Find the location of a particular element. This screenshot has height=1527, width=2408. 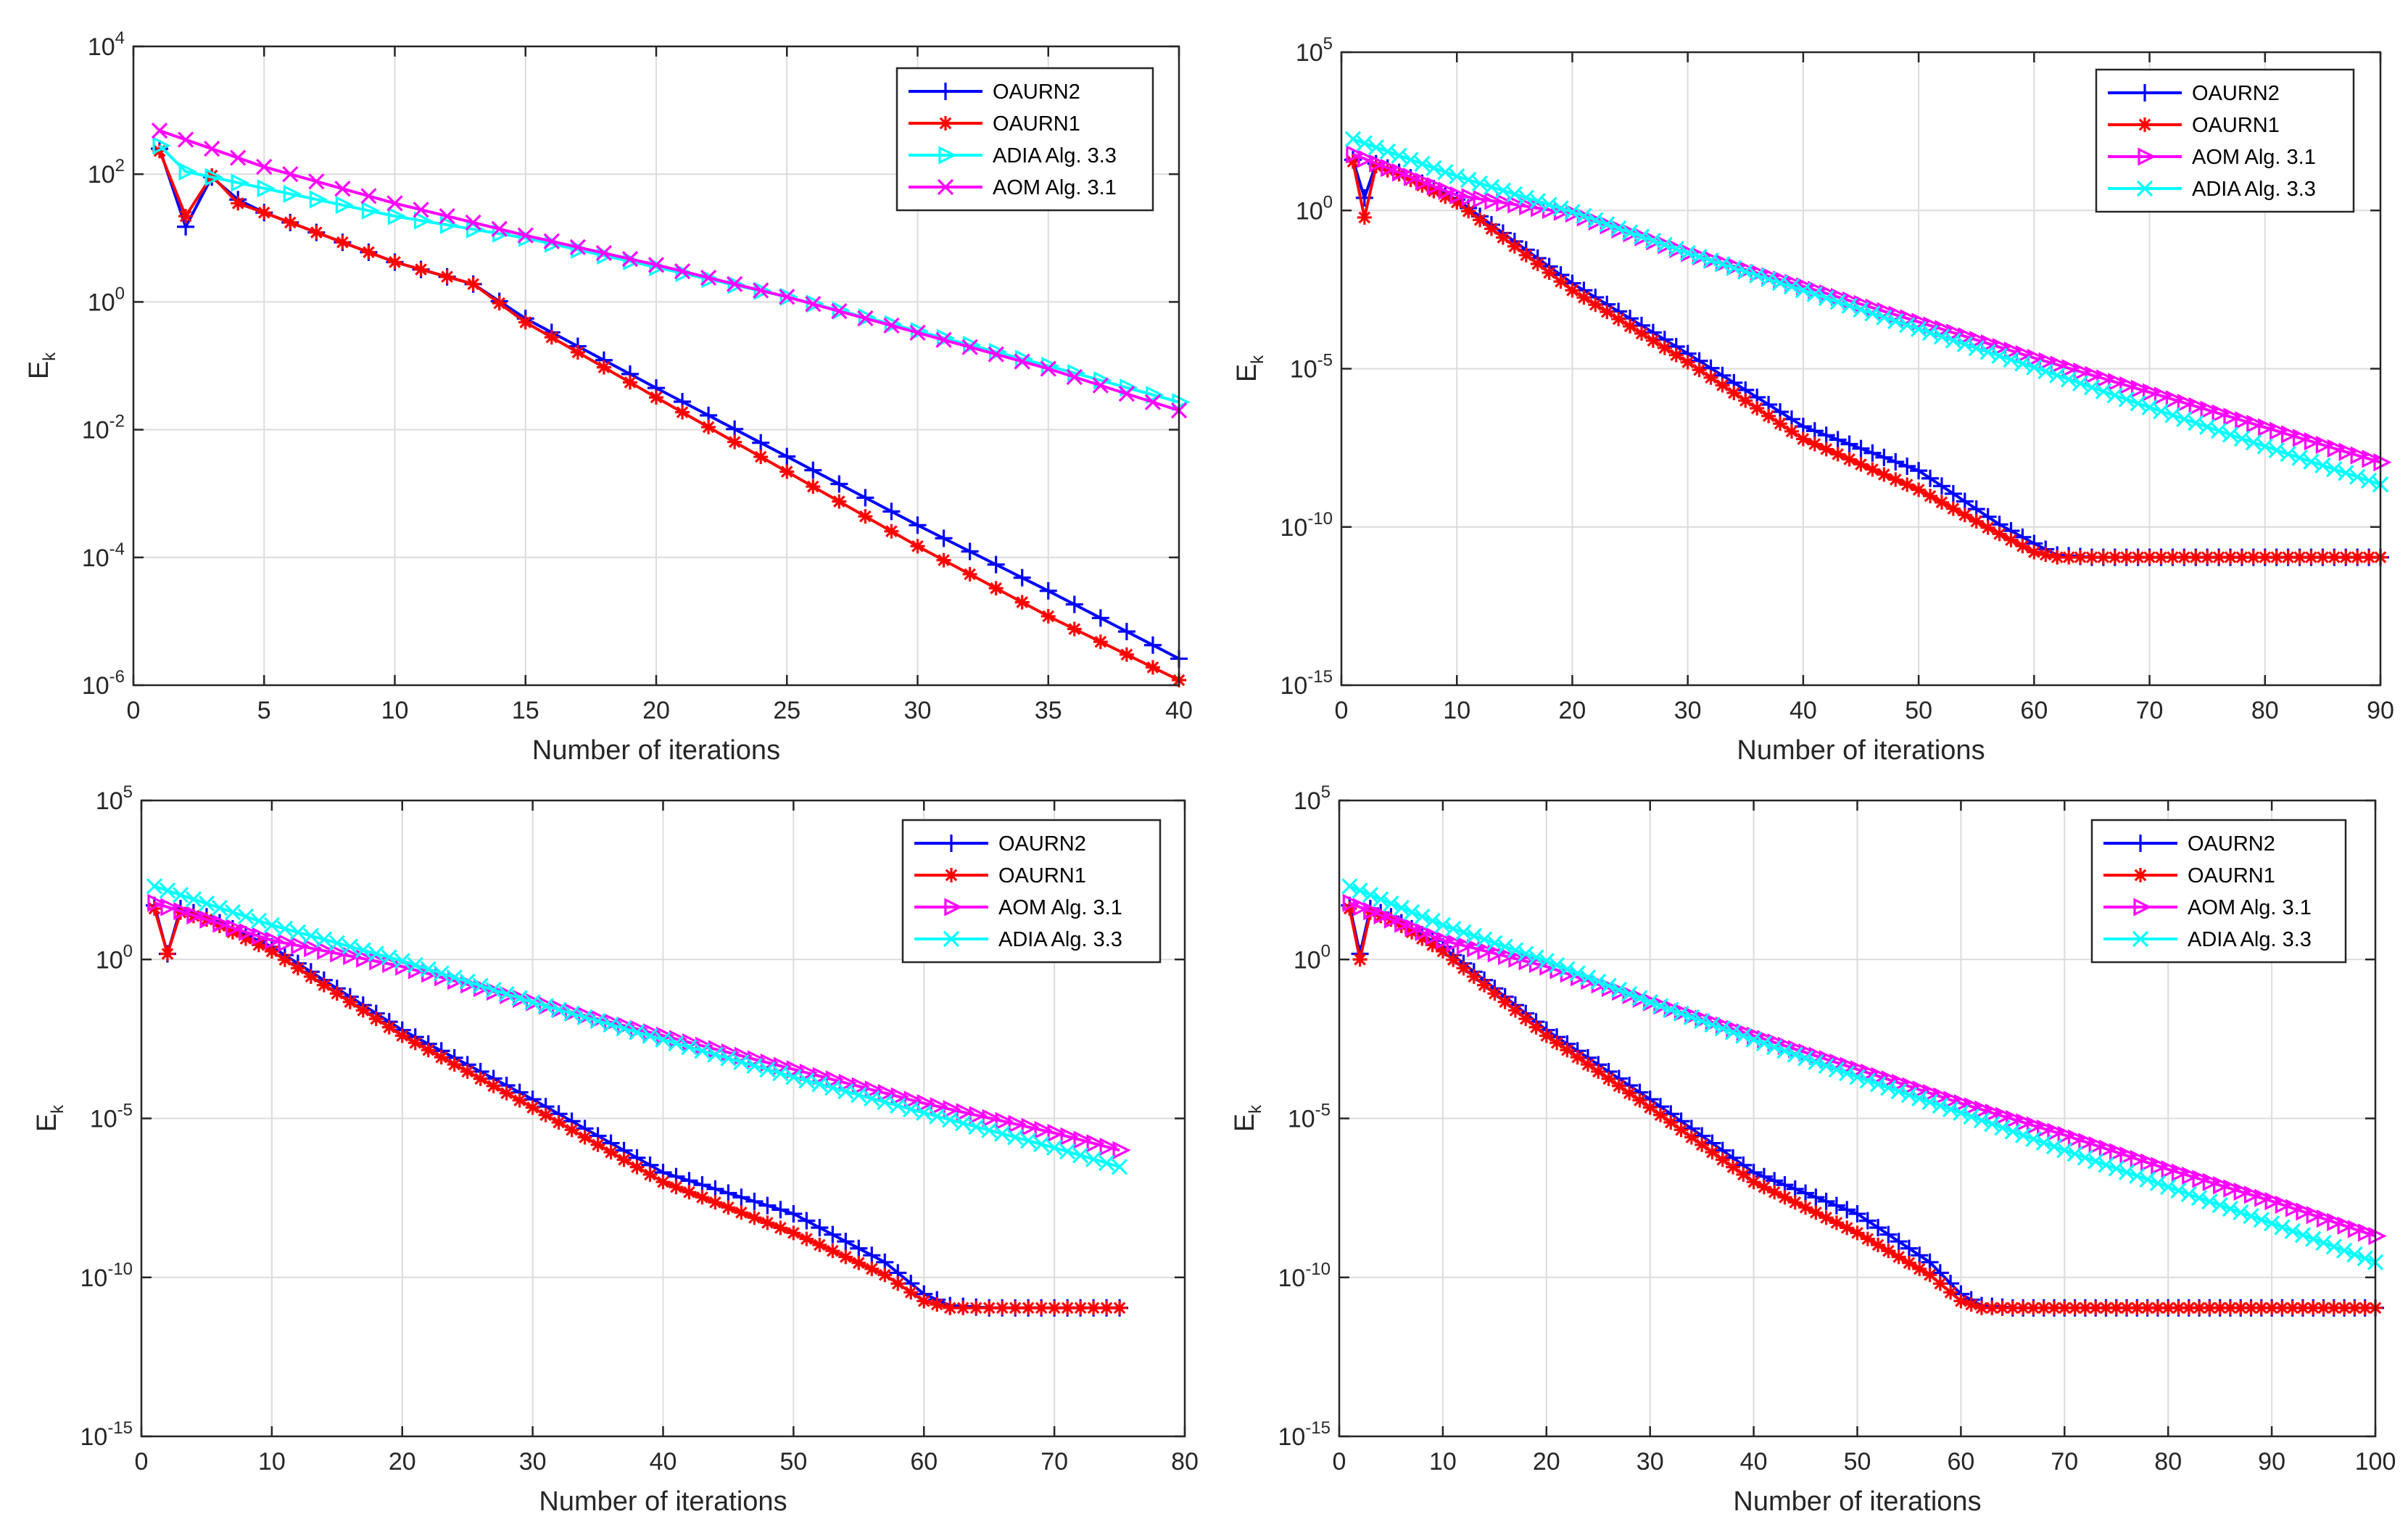

x-axis-label: Number of iterations is located at coordinates (1861, 751).